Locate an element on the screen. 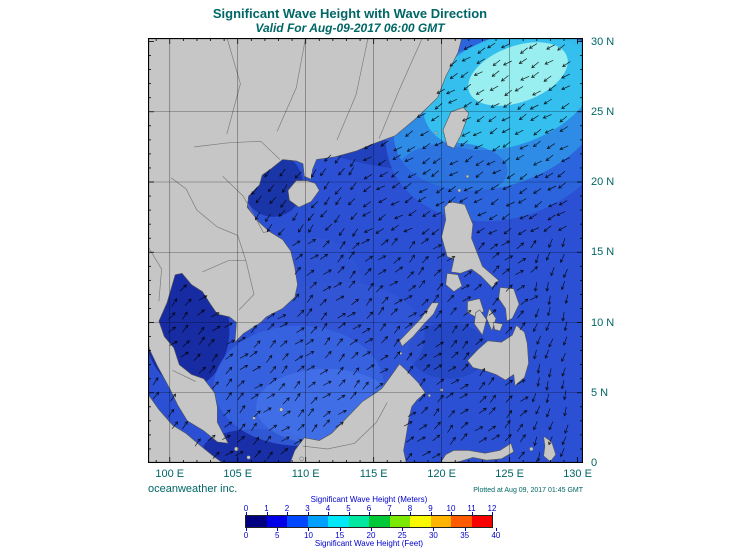 Image resolution: width=755 pixels, height=560 pixels. colorbar-feet-label: 15 is located at coordinates (340, 535).